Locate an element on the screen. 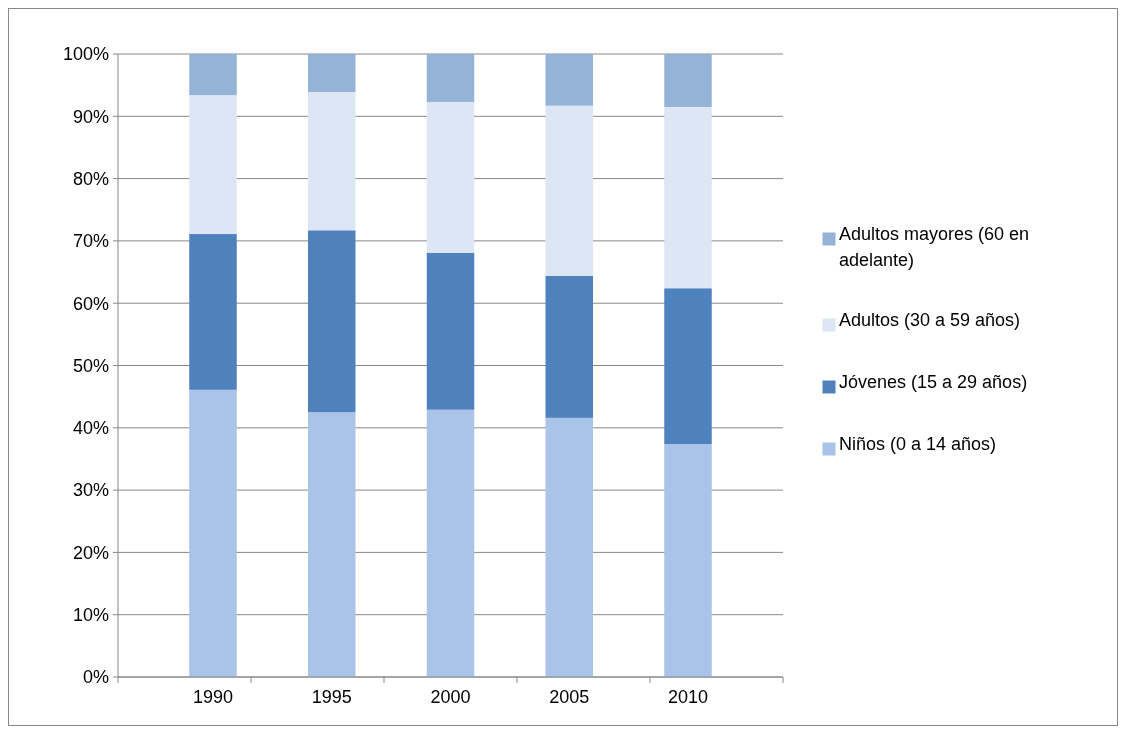 The image size is (1126, 734). y-tick-label: 30% is located at coordinates (90, 490).